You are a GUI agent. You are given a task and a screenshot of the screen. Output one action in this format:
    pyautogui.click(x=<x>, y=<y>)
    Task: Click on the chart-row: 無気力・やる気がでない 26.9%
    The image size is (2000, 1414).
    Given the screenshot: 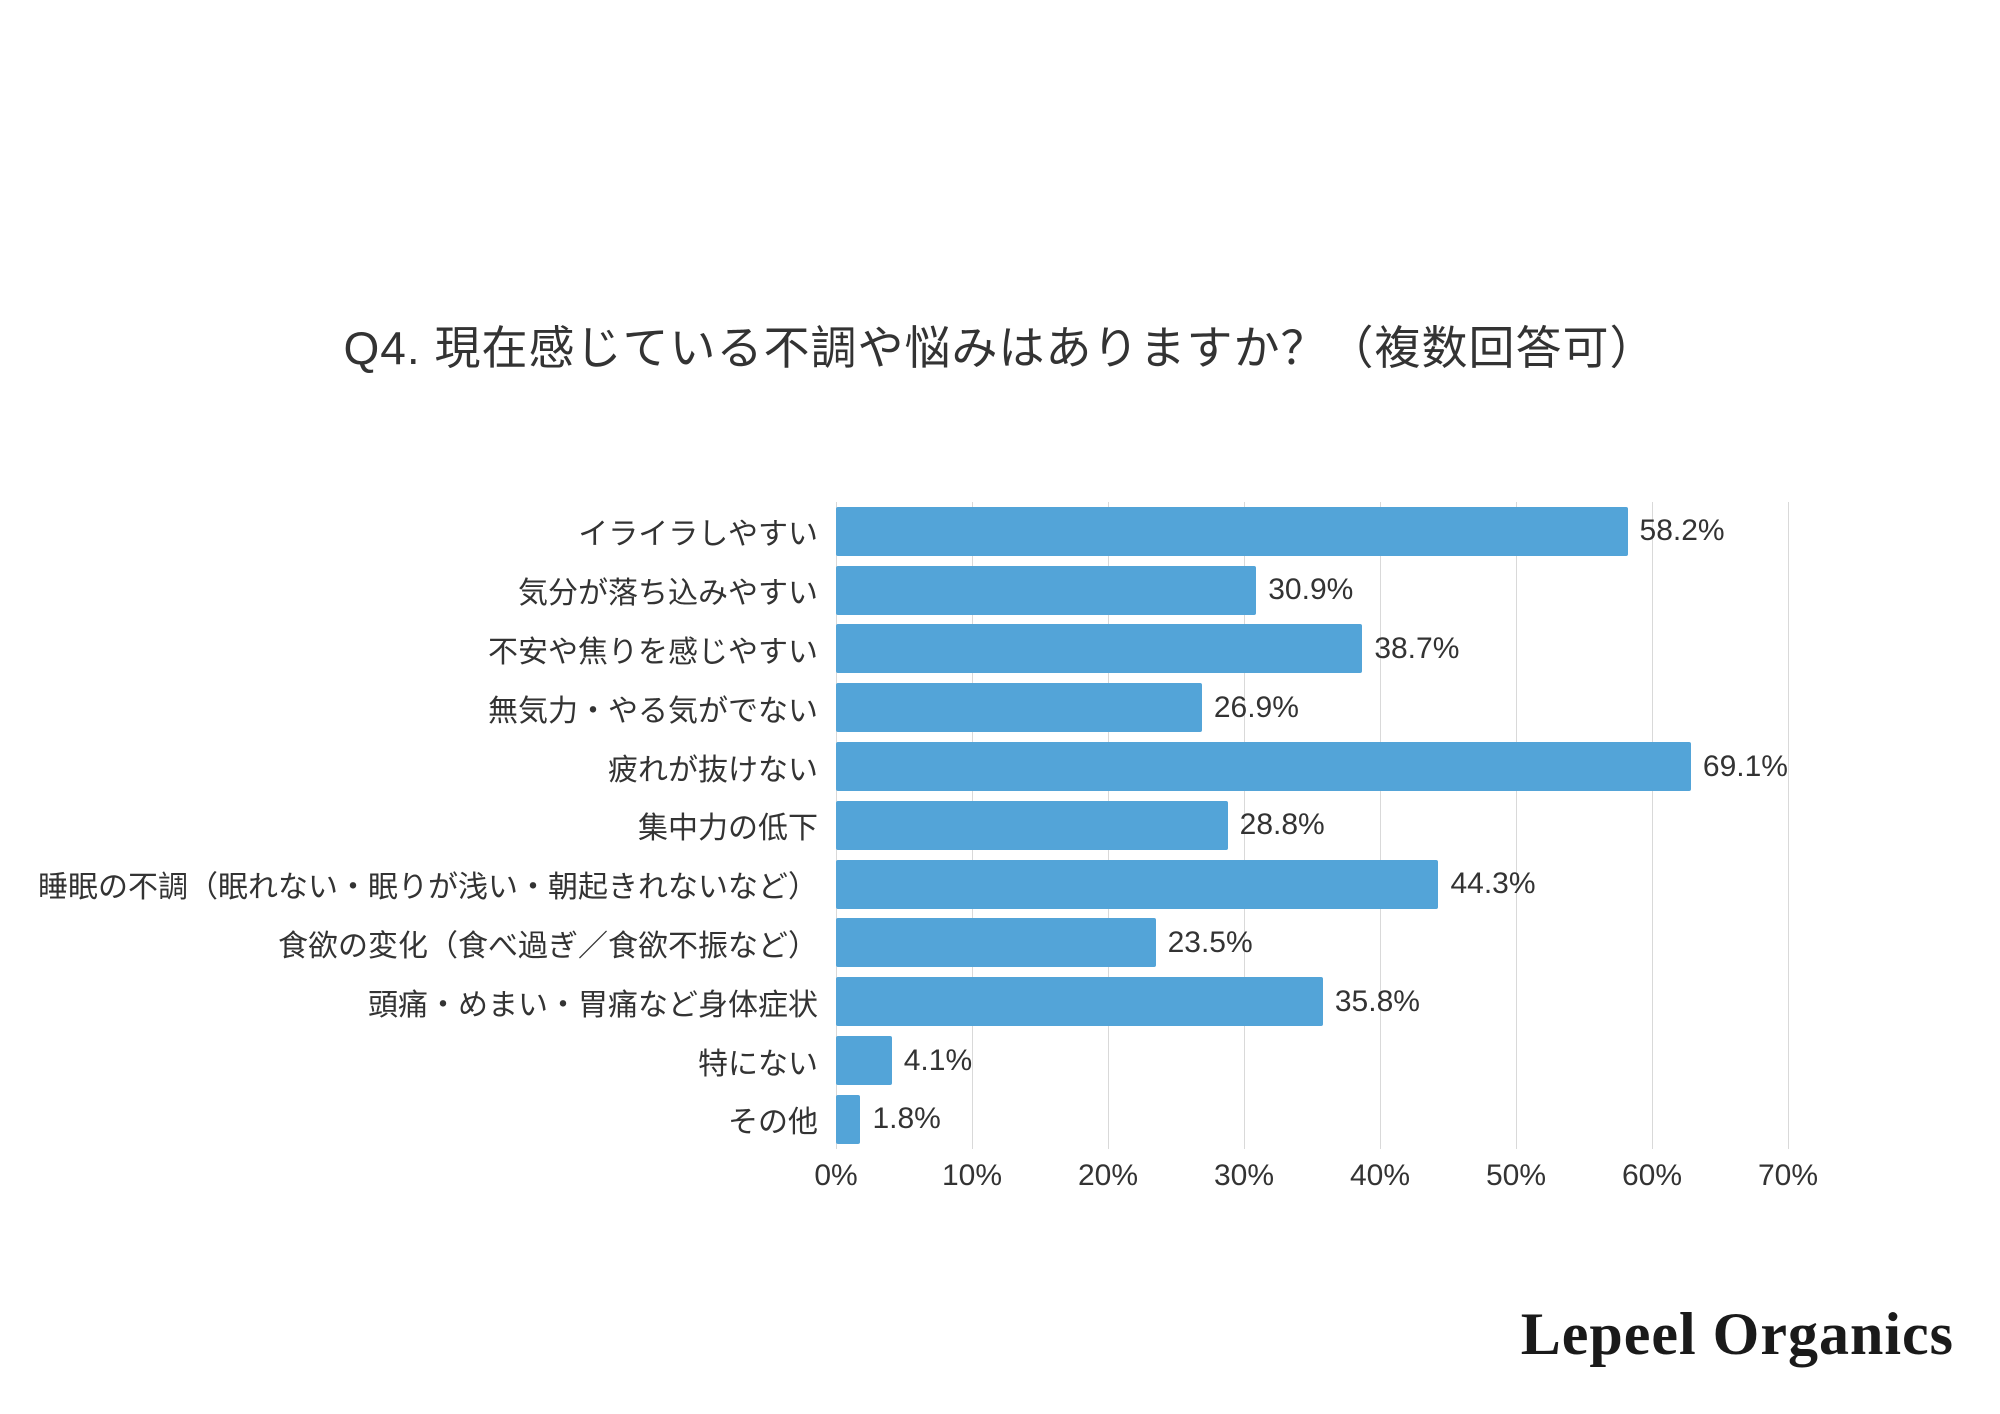 What is the action you would take?
    pyautogui.click(x=1138, y=707)
    